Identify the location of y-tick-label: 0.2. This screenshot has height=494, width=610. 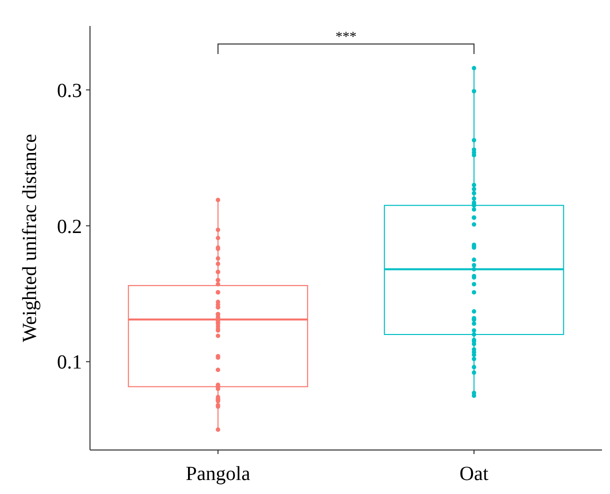
(69, 227).